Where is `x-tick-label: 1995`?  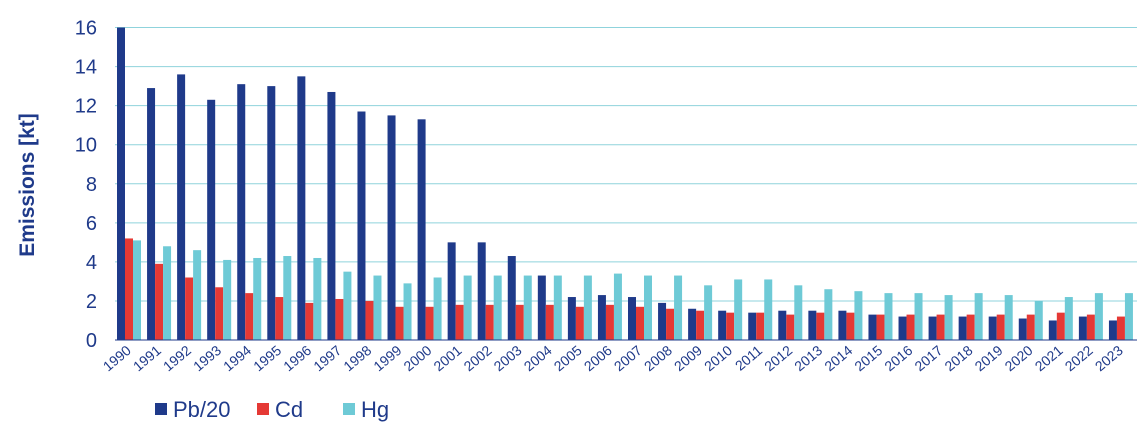 x-tick-label: 1995 is located at coordinates (267, 358).